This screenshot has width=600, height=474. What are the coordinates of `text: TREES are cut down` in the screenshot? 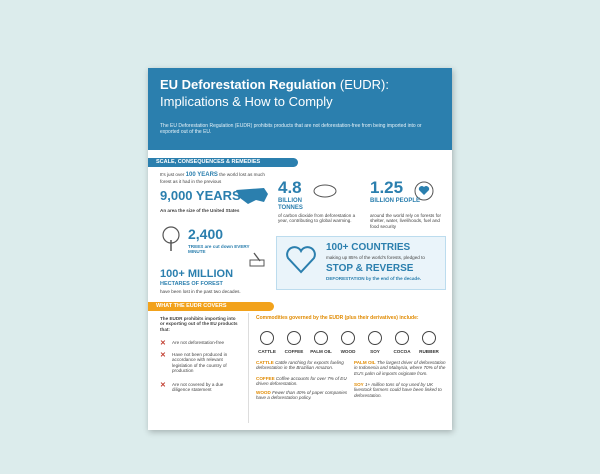 It's located at (210, 246).